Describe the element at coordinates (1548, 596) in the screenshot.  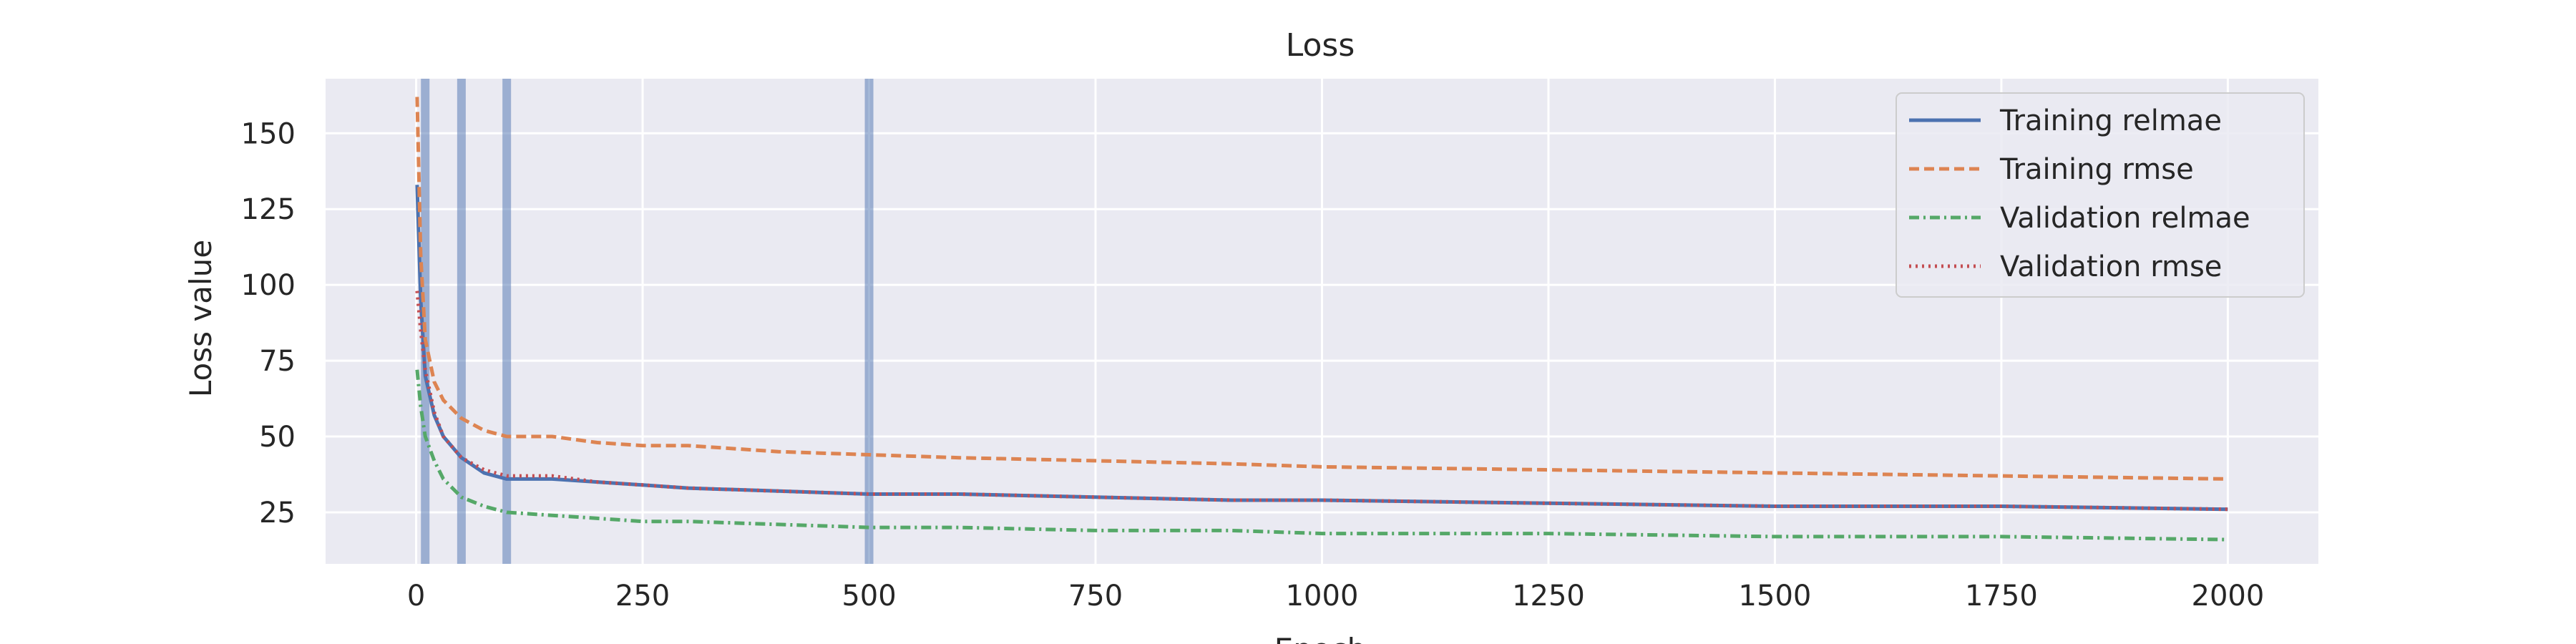
I see `x-tick-label: 1250` at that location.